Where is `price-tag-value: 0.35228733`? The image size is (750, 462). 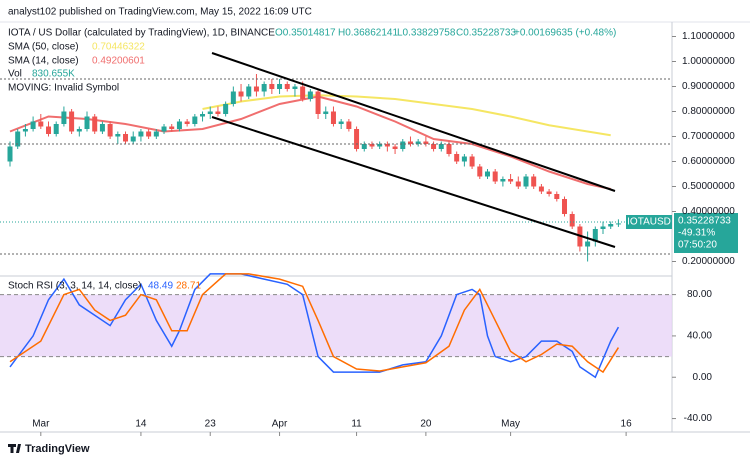
price-tag-value: 0.35228733 is located at coordinates (704, 221).